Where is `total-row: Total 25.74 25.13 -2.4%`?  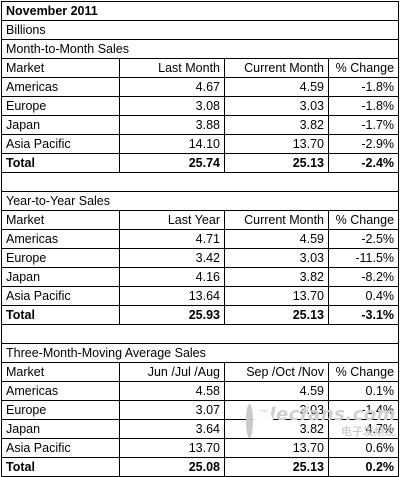
total-row: Total 25.74 25.13 -2.4% is located at coordinates (200, 163).